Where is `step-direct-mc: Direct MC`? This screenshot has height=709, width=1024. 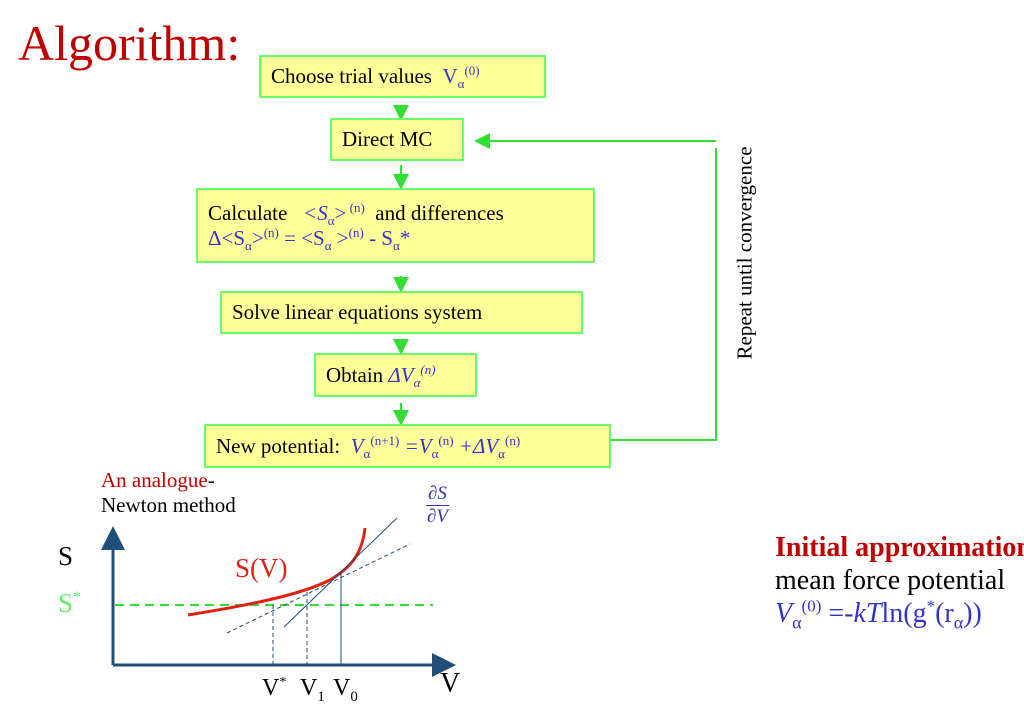 step-direct-mc: Direct MC is located at coordinates (397, 139).